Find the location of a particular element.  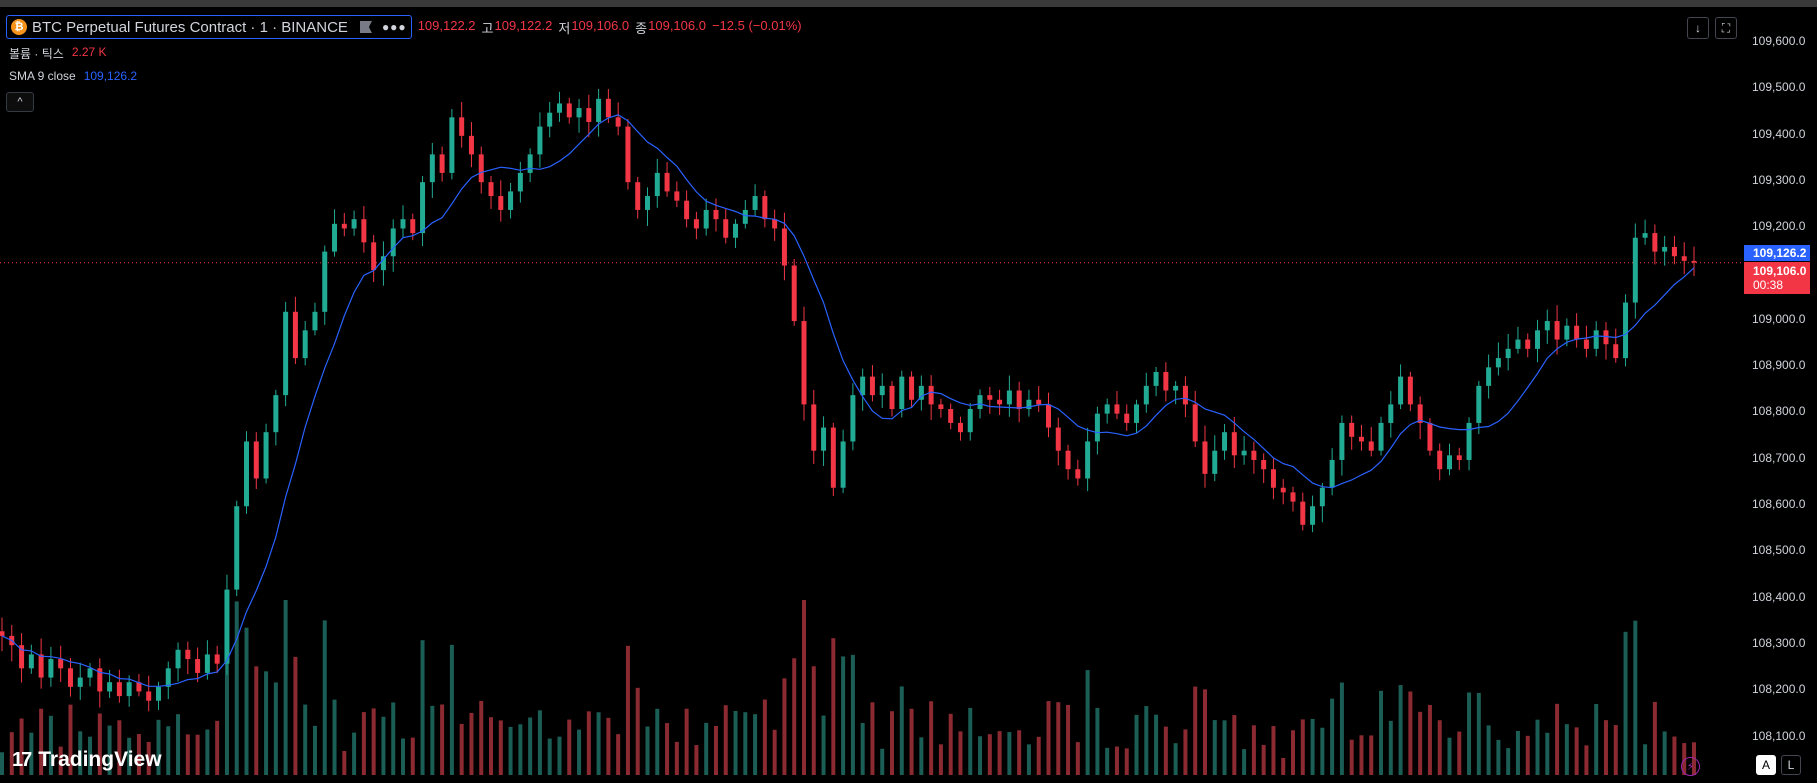

download-button: ↓ is located at coordinates (1698, 28).